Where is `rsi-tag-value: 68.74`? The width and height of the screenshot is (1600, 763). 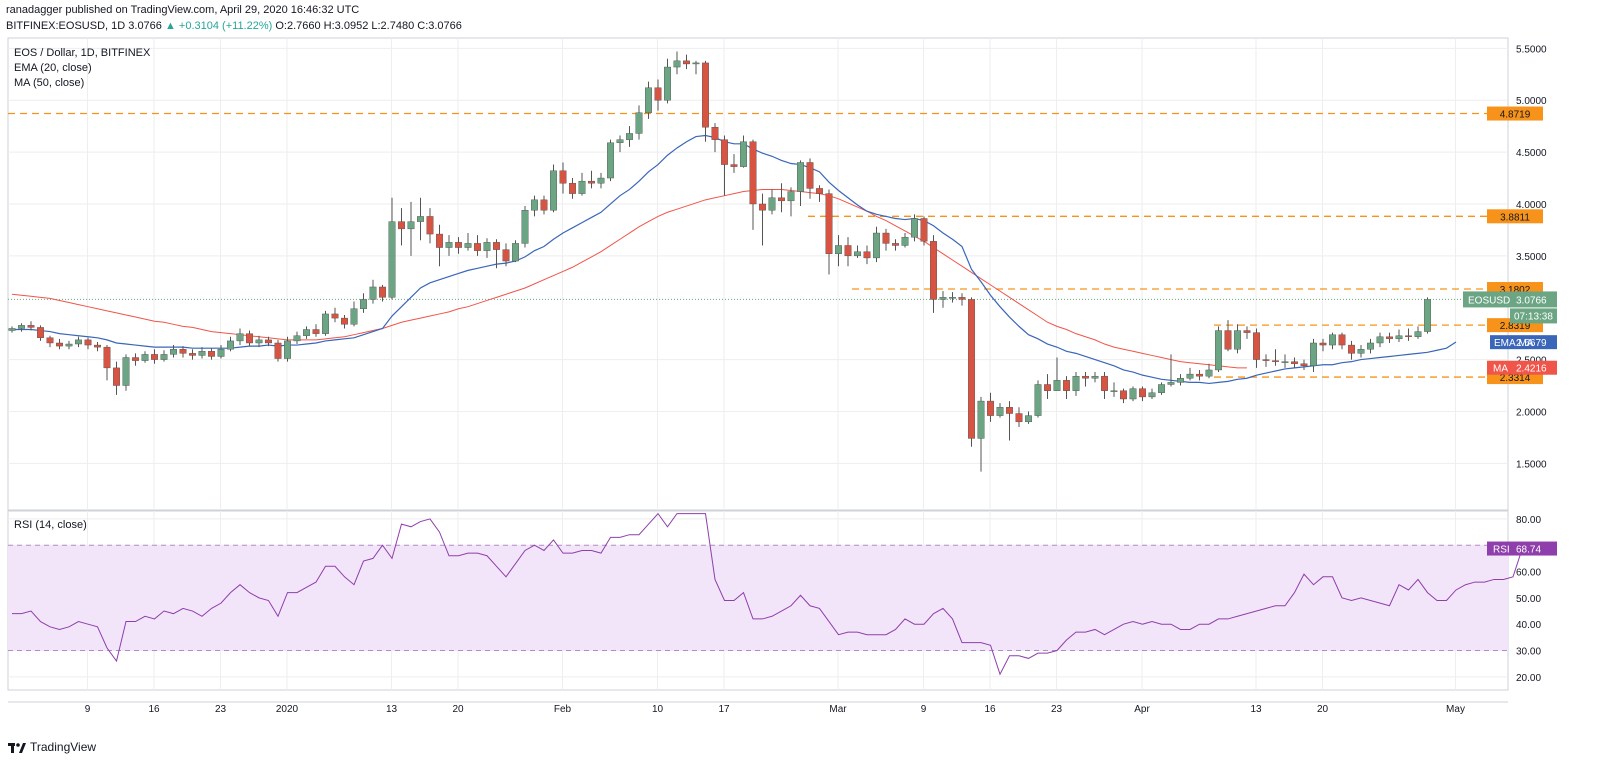 rsi-tag-value: 68.74 is located at coordinates (1528, 550).